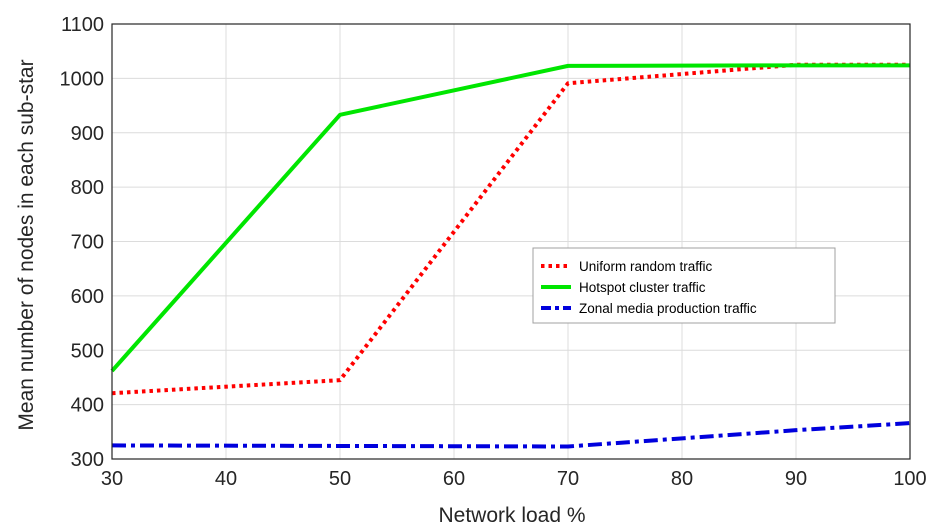 The image size is (934, 527). Describe the element at coordinates (646, 266) in the screenshot. I see `legend-label-1: Uniform random traffic` at that location.